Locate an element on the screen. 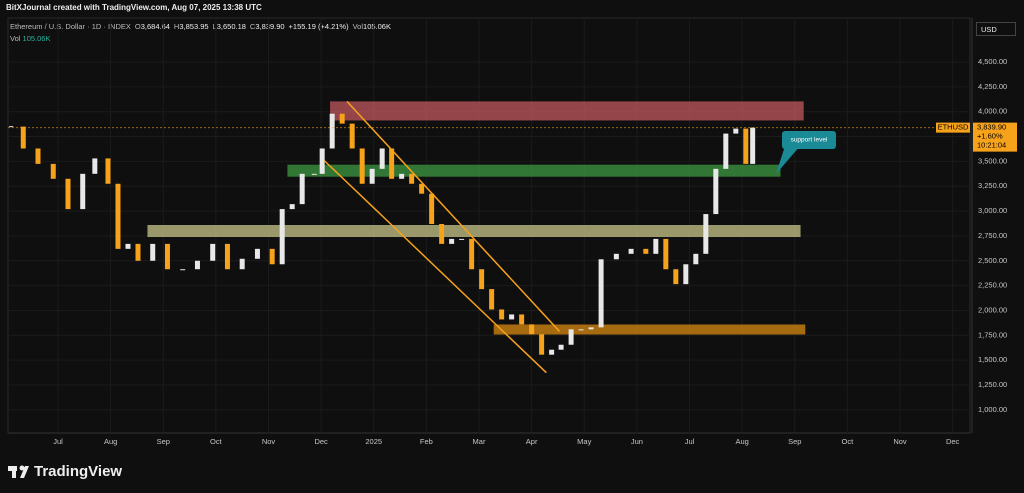  symbol-label: ETHUSD is located at coordinates (953, 127).